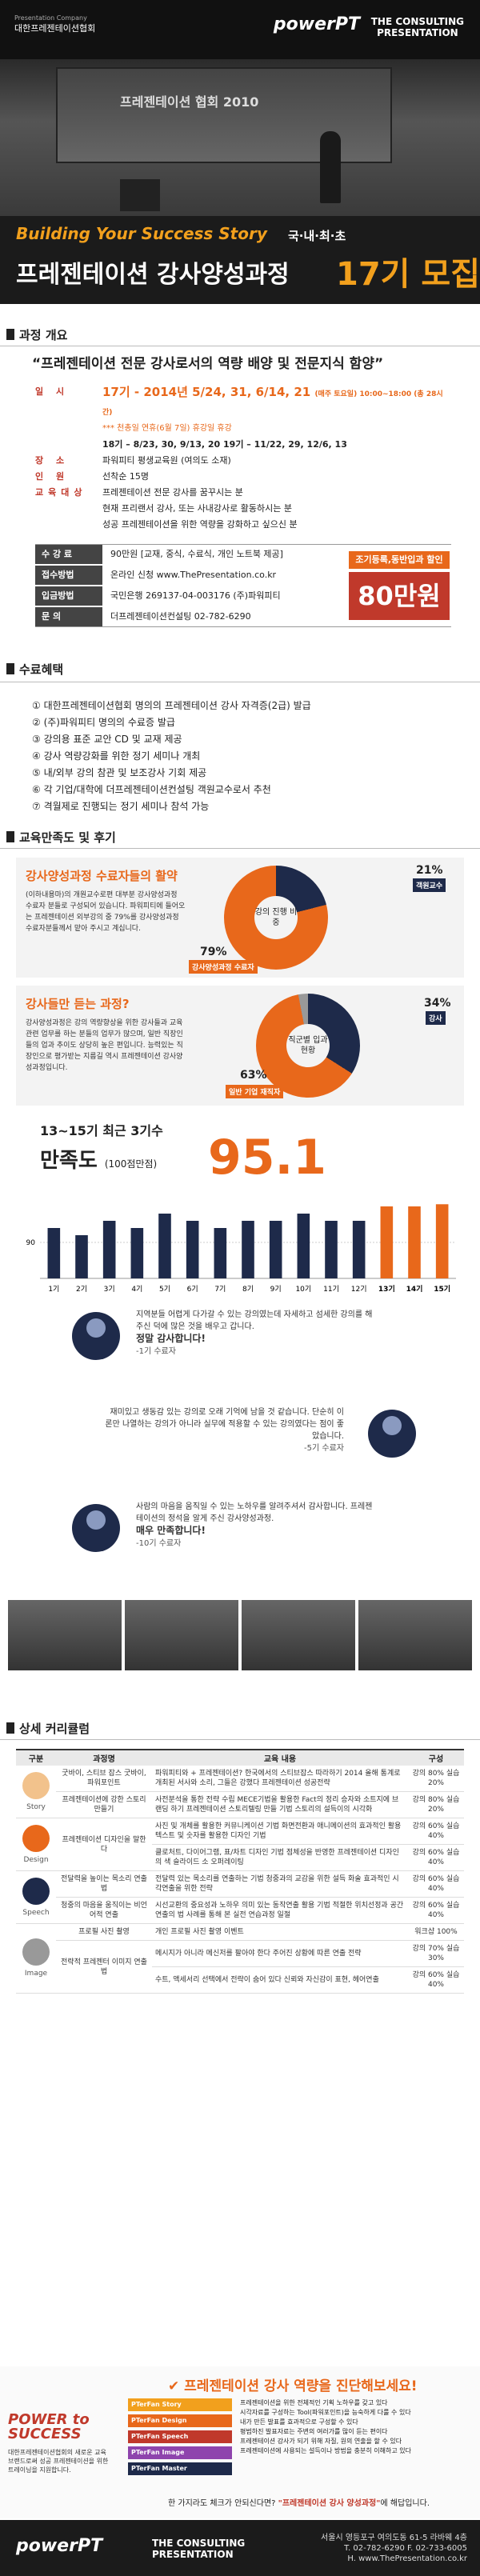 Image resolution: width=480 pixels, height=2576 pixels. What do you see at coordinates (101, 1130) in the screenshot?
I see `satisfaction-title-line1: 13~15기 최근 3기수` at bounding box center [101, 1130].